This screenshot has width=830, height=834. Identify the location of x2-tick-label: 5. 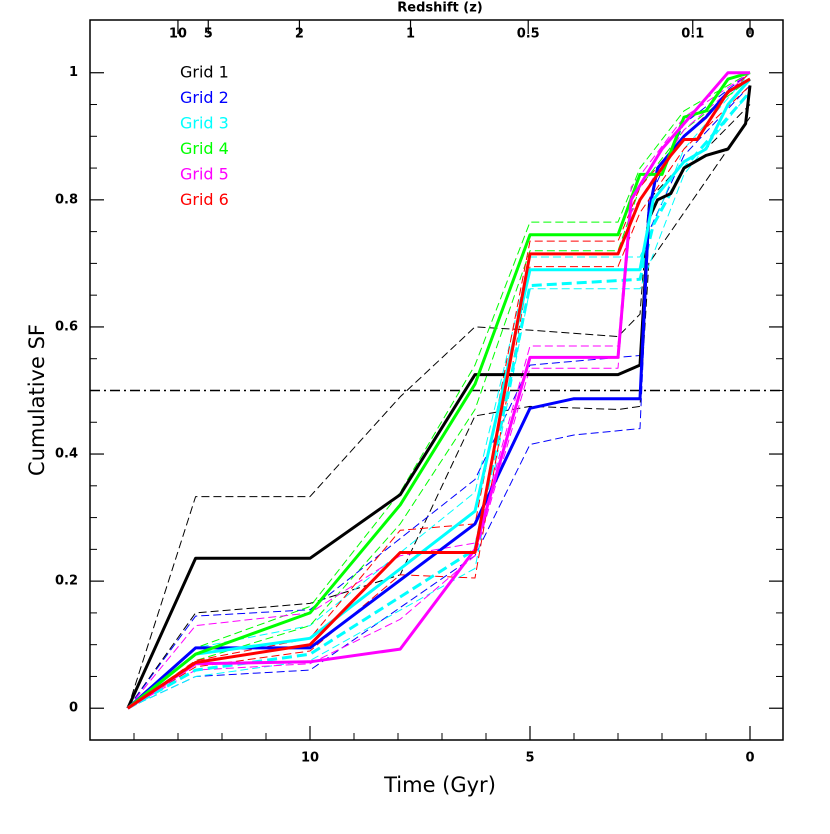
(208, 34).